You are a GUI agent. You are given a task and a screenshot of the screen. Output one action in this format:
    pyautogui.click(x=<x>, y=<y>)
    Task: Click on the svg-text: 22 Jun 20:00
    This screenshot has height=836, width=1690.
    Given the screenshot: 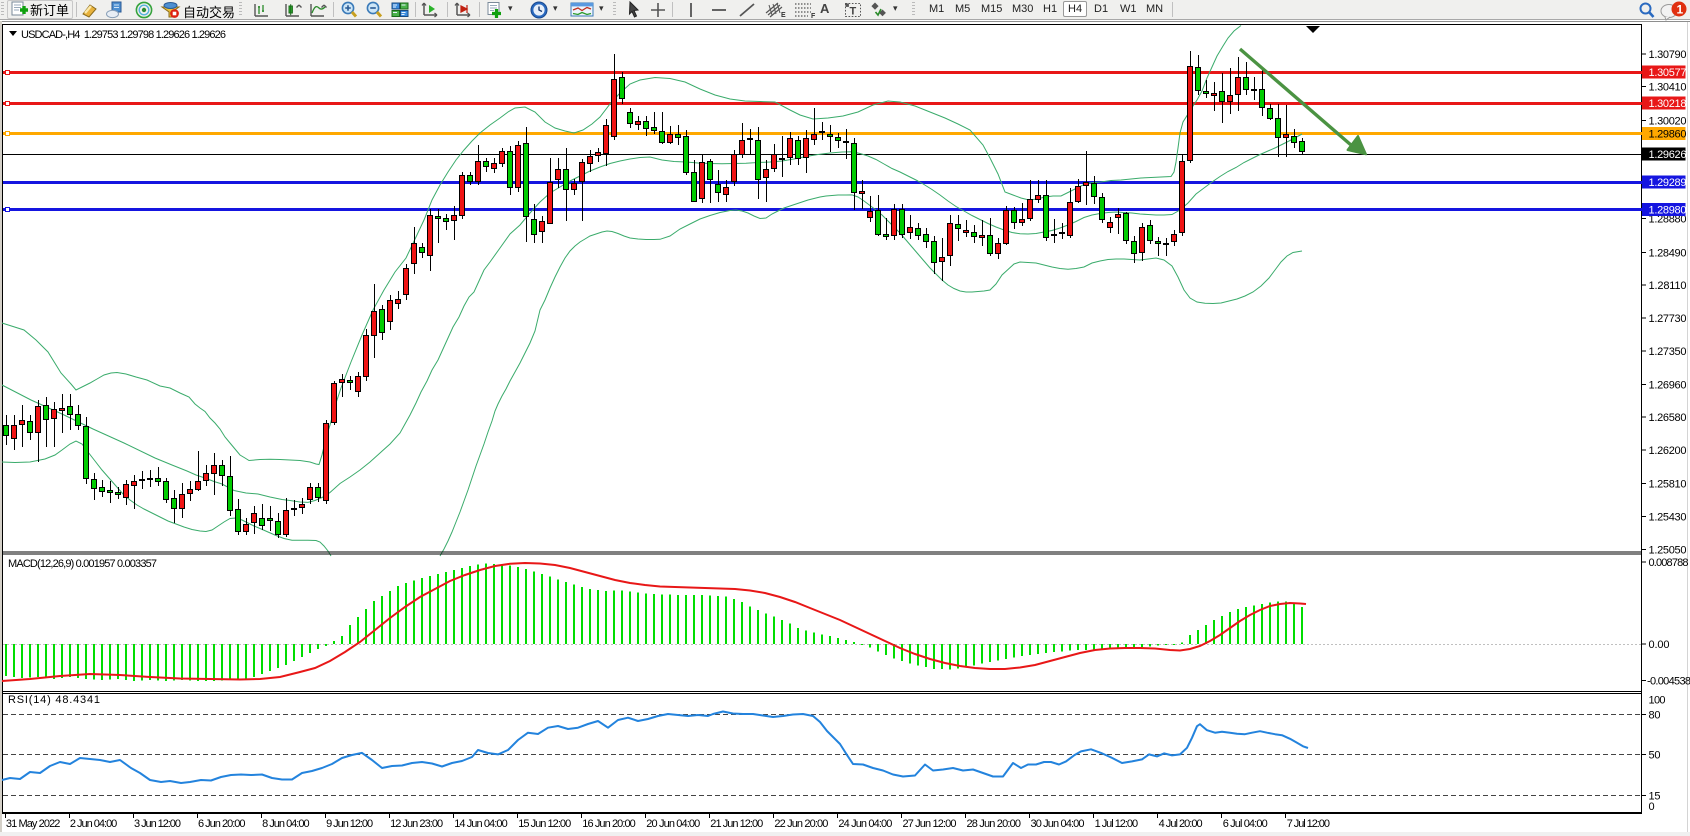 What is the action you would take?
    pyautogui.click(x=801, y=824)
    